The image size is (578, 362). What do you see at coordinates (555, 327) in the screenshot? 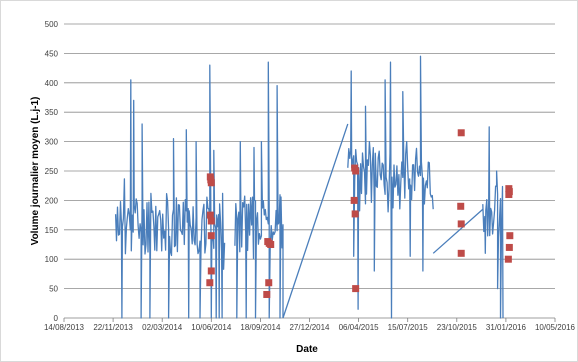
I see `x-tick-label: 10/05/2016` at bounding box center [555, 327].